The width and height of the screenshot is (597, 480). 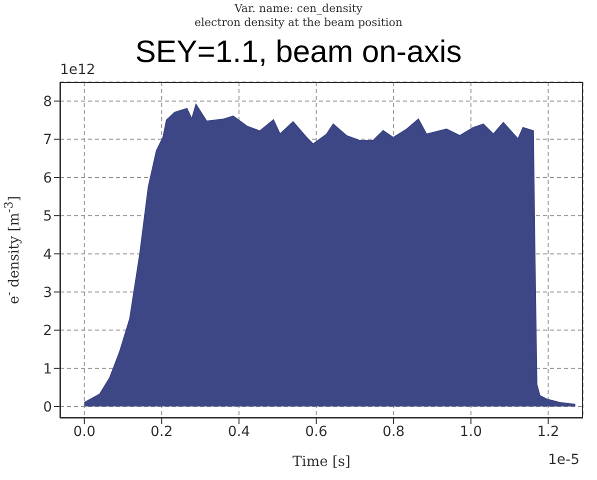 I want to click on x-tick-label: 0.2, so click(x=161, y=432).